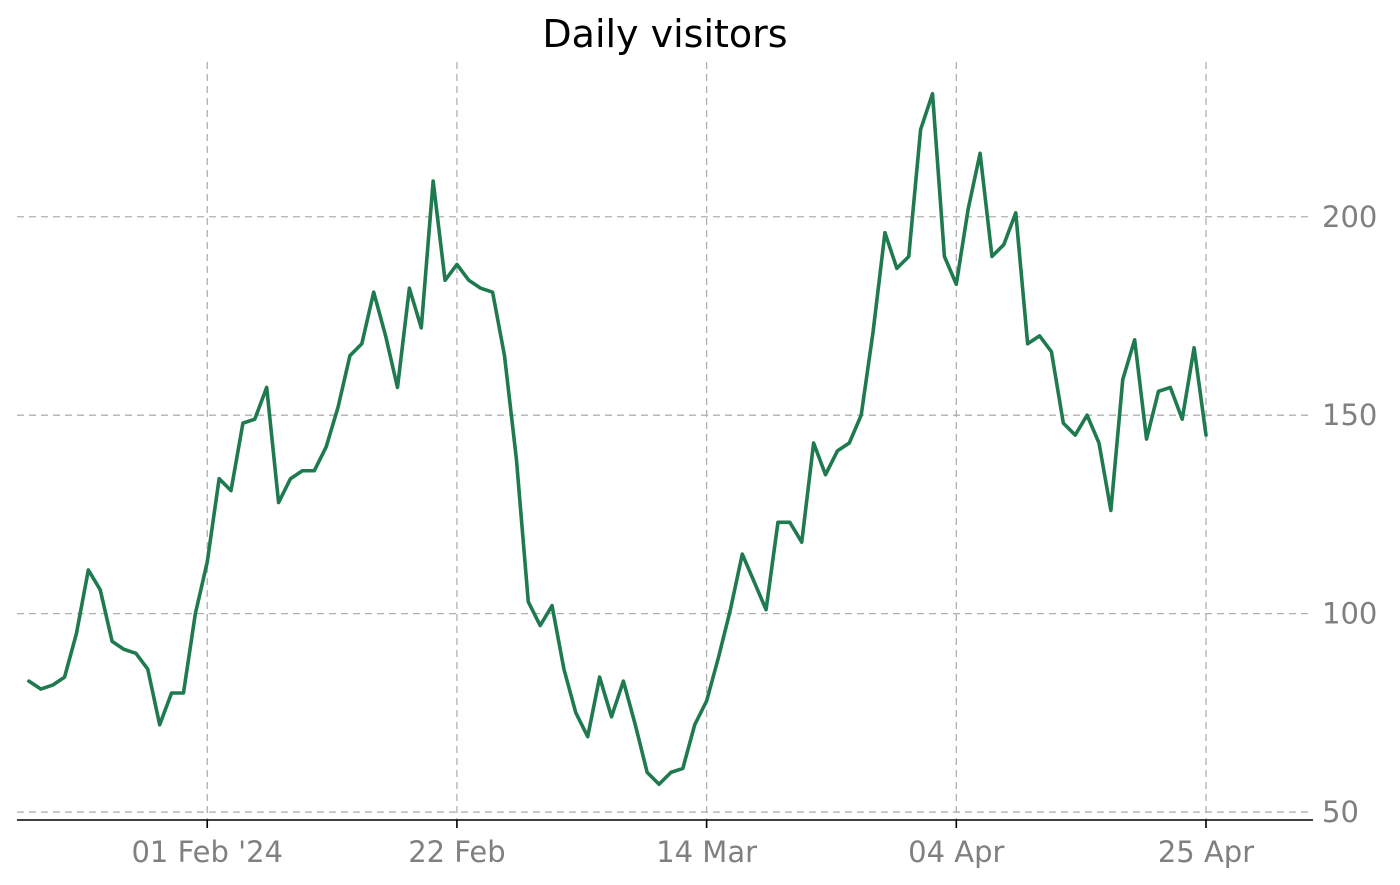  What do you see at coordinates (706, 852) in the screenshot?
I see `x-tick-label: 14 Mar` at bounding box center [706, 852].